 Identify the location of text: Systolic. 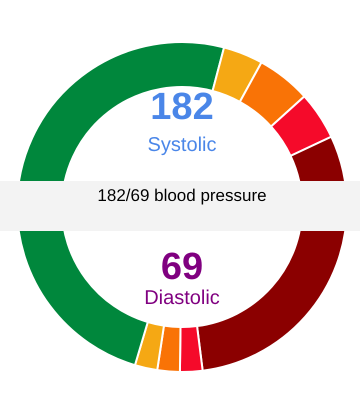
(182, 145).